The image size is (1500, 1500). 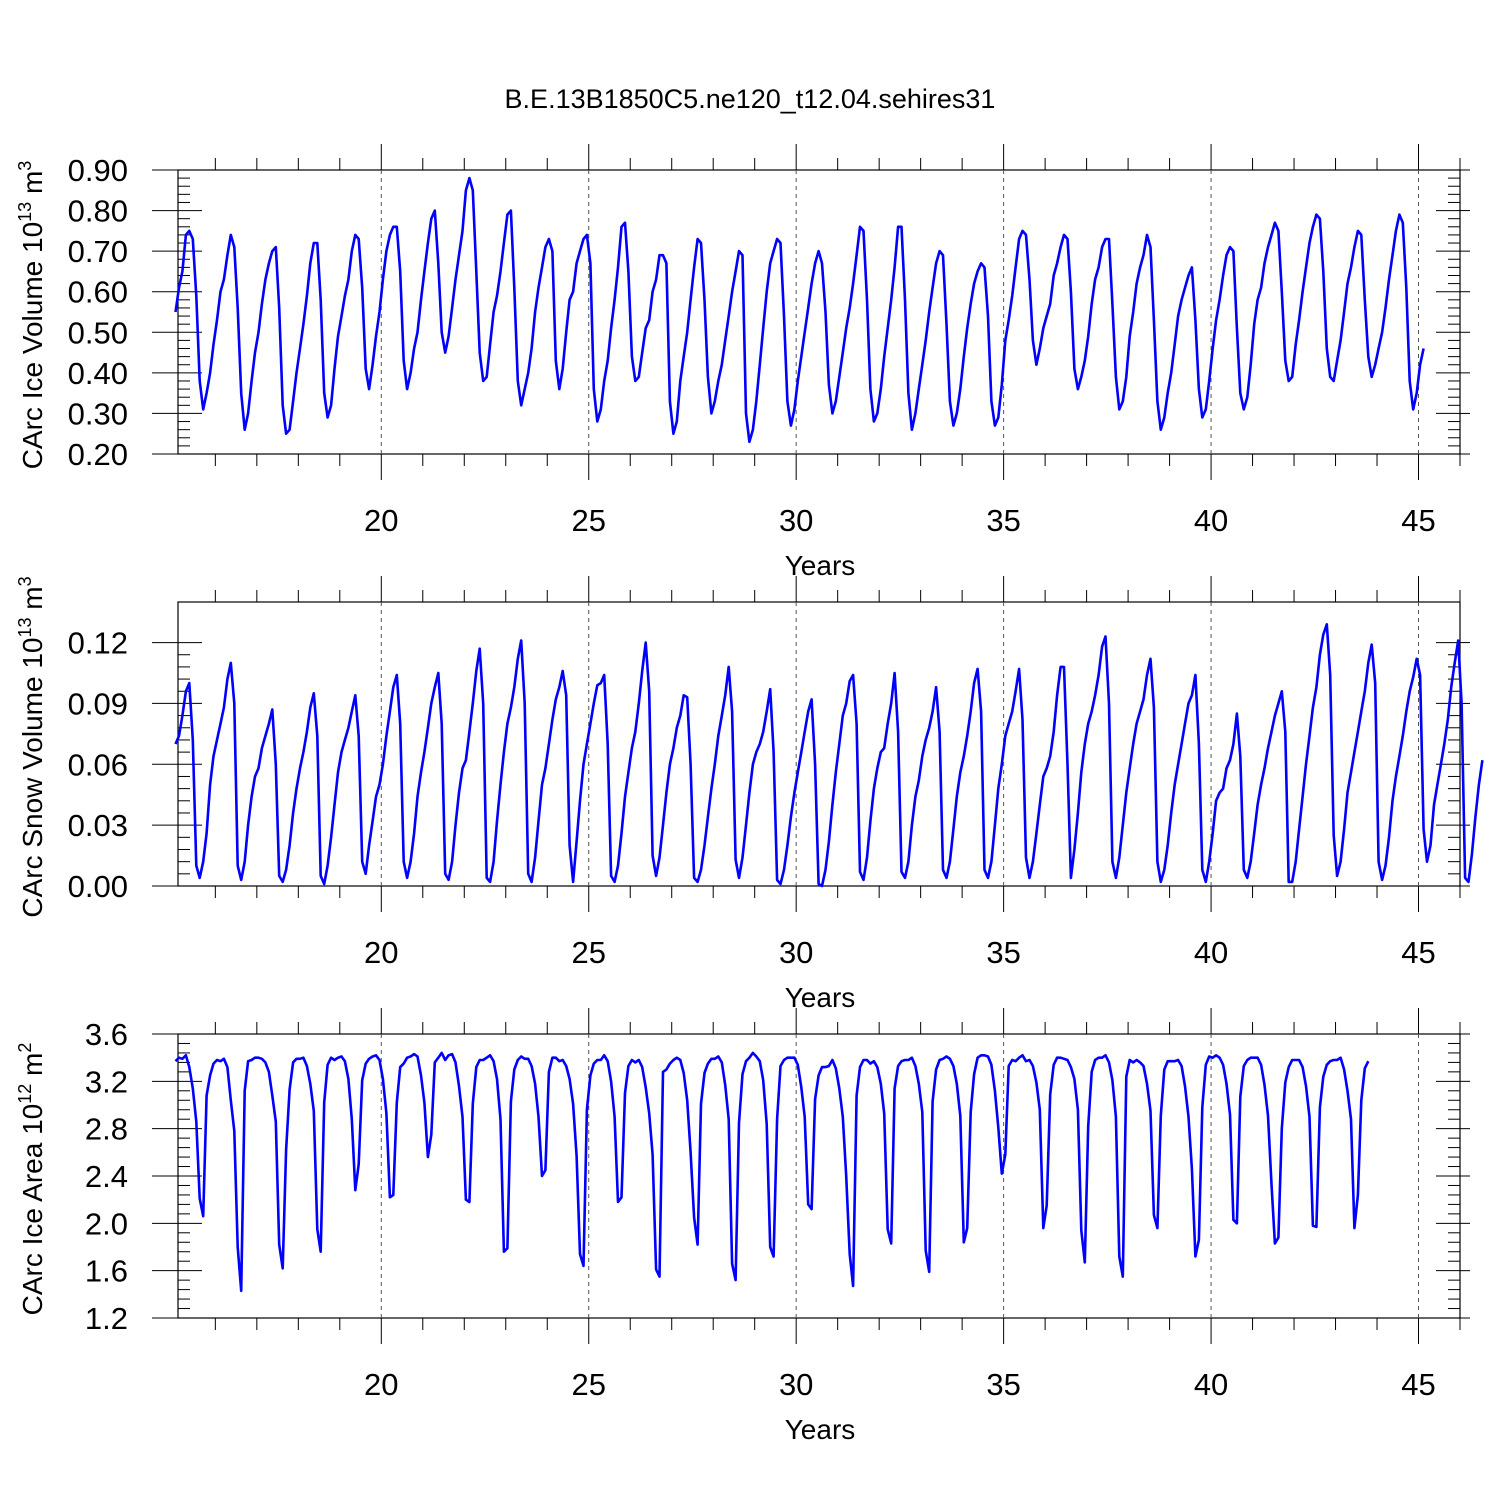 I want to click on y-tick-label: 0.12, so click(x=98, y=643).